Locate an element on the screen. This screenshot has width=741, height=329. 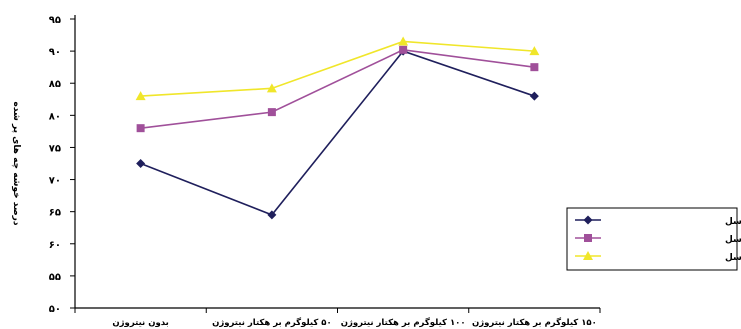
legend-box is located at coordinates (652, 239).